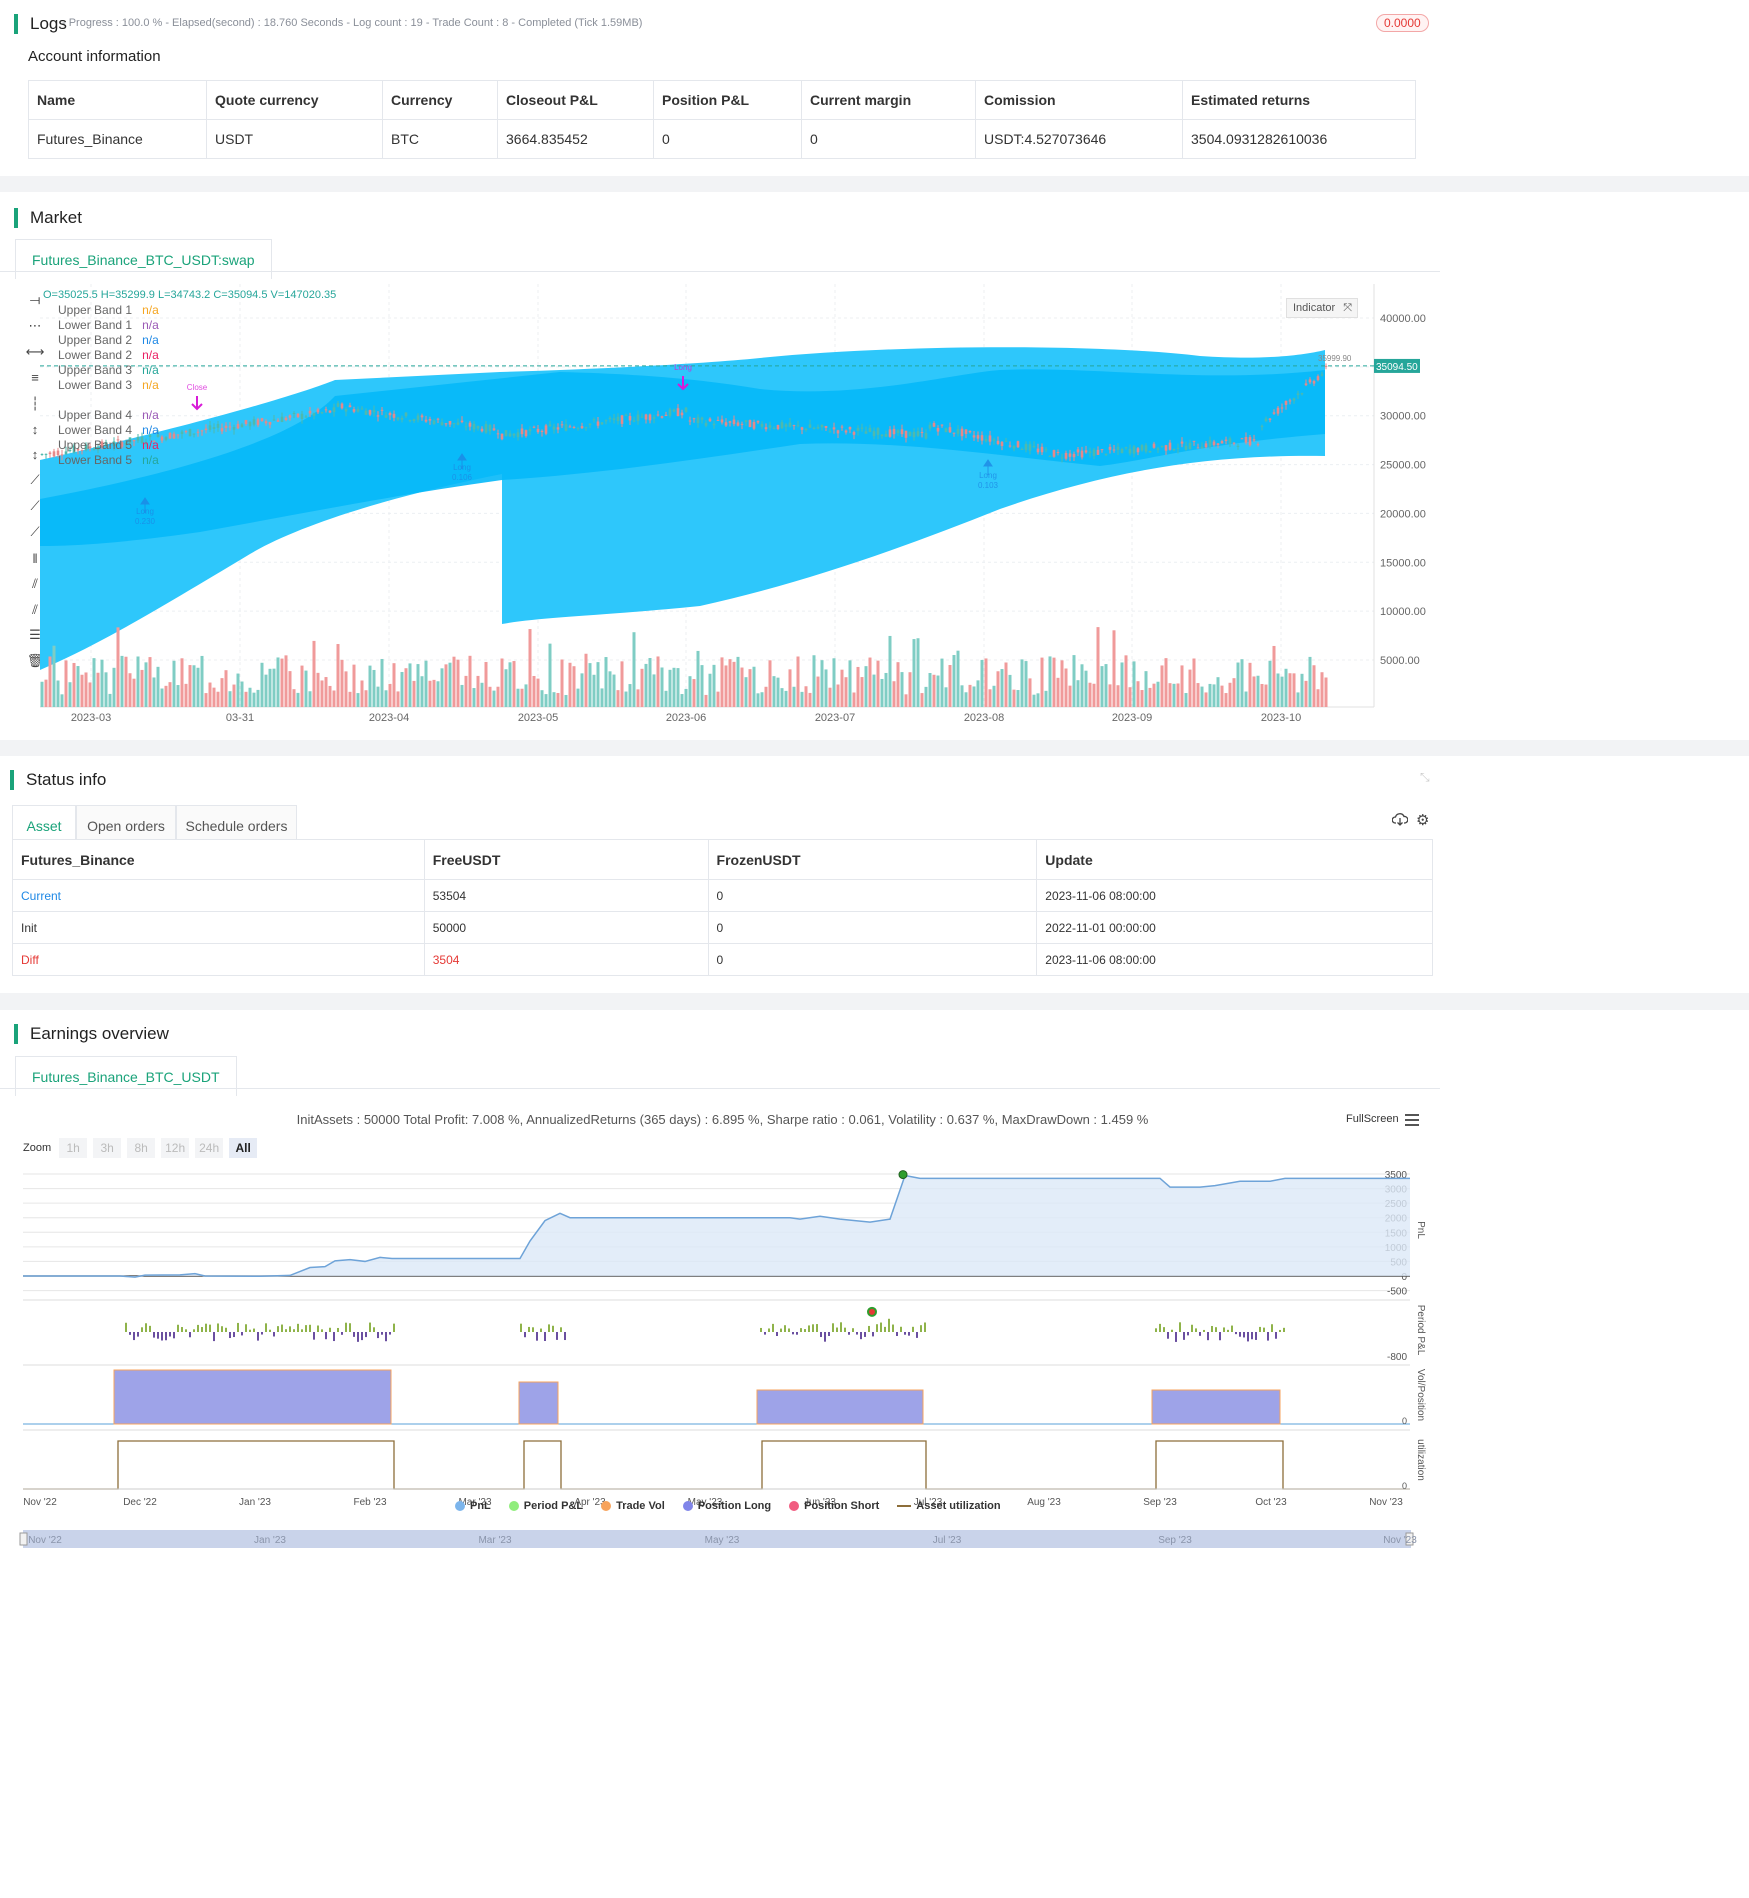 Image resolution: width=1749 pixels, height=1898 pixels. What do you see at coordinates (44, 825) in the screenshot?
I see `tab-asset: Asset` at bounding box center [44, 825].